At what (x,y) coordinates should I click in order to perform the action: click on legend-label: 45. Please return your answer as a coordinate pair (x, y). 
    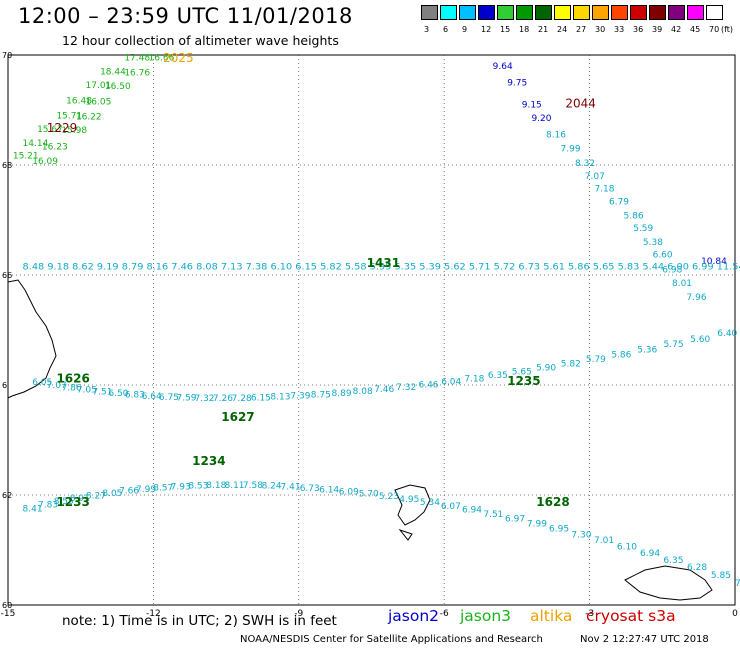
    Looking at the image, I should click on (695, 29).